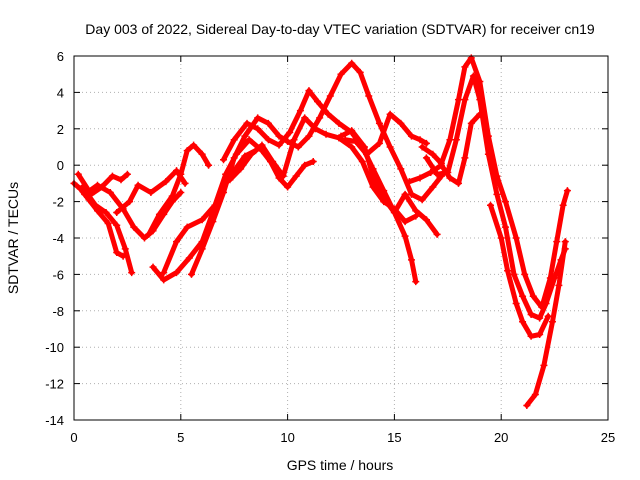 Image resolution: width=640 pixels, height=480 pixels. Describe the element at coordinates (60, 56) in the screenshot. I see `y-tick-label: 6` at that location.